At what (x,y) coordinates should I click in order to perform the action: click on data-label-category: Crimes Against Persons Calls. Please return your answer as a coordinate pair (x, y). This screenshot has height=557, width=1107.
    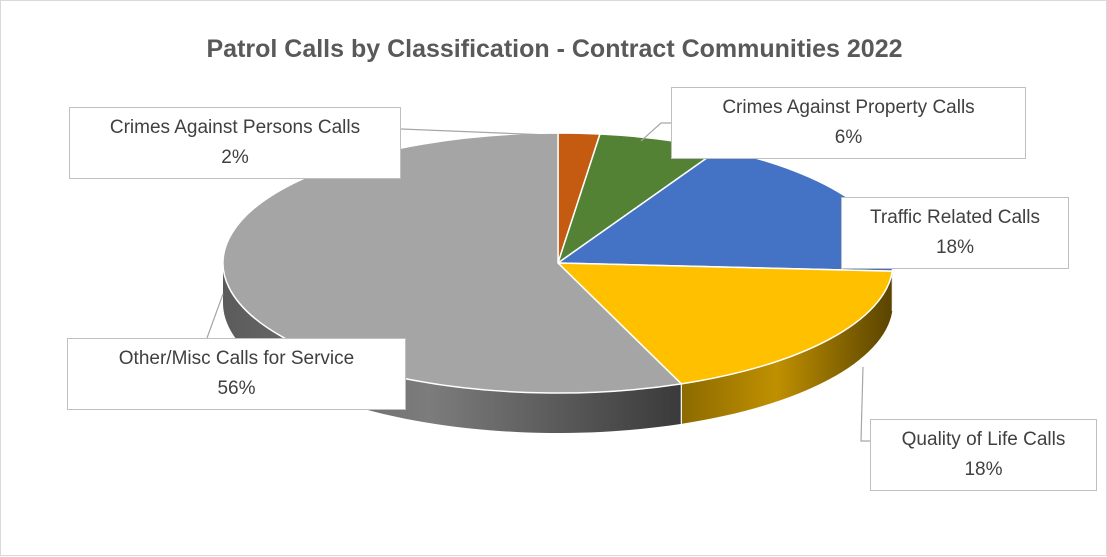
    Looking at the image, I should click on (235, 127).